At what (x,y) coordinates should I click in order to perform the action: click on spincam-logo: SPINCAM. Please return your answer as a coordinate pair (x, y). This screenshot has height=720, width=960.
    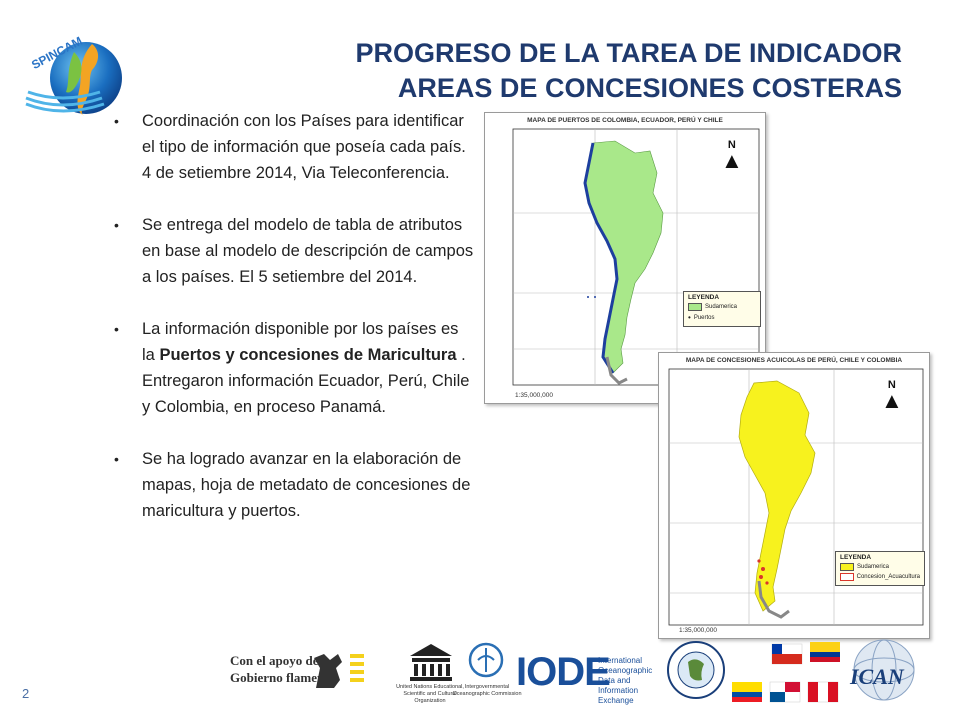
    Looking at the image, I should click on (77, 76).